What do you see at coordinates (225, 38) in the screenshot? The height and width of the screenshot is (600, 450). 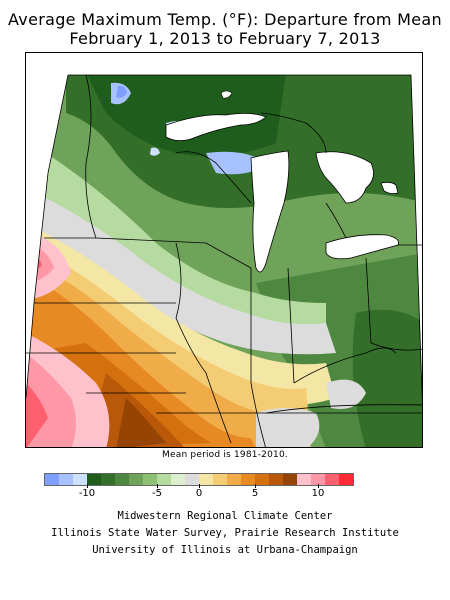 I see `map-subtitle-date-range: February 1, 2013 to February 7, 2013` at bounding box center [225, 38].